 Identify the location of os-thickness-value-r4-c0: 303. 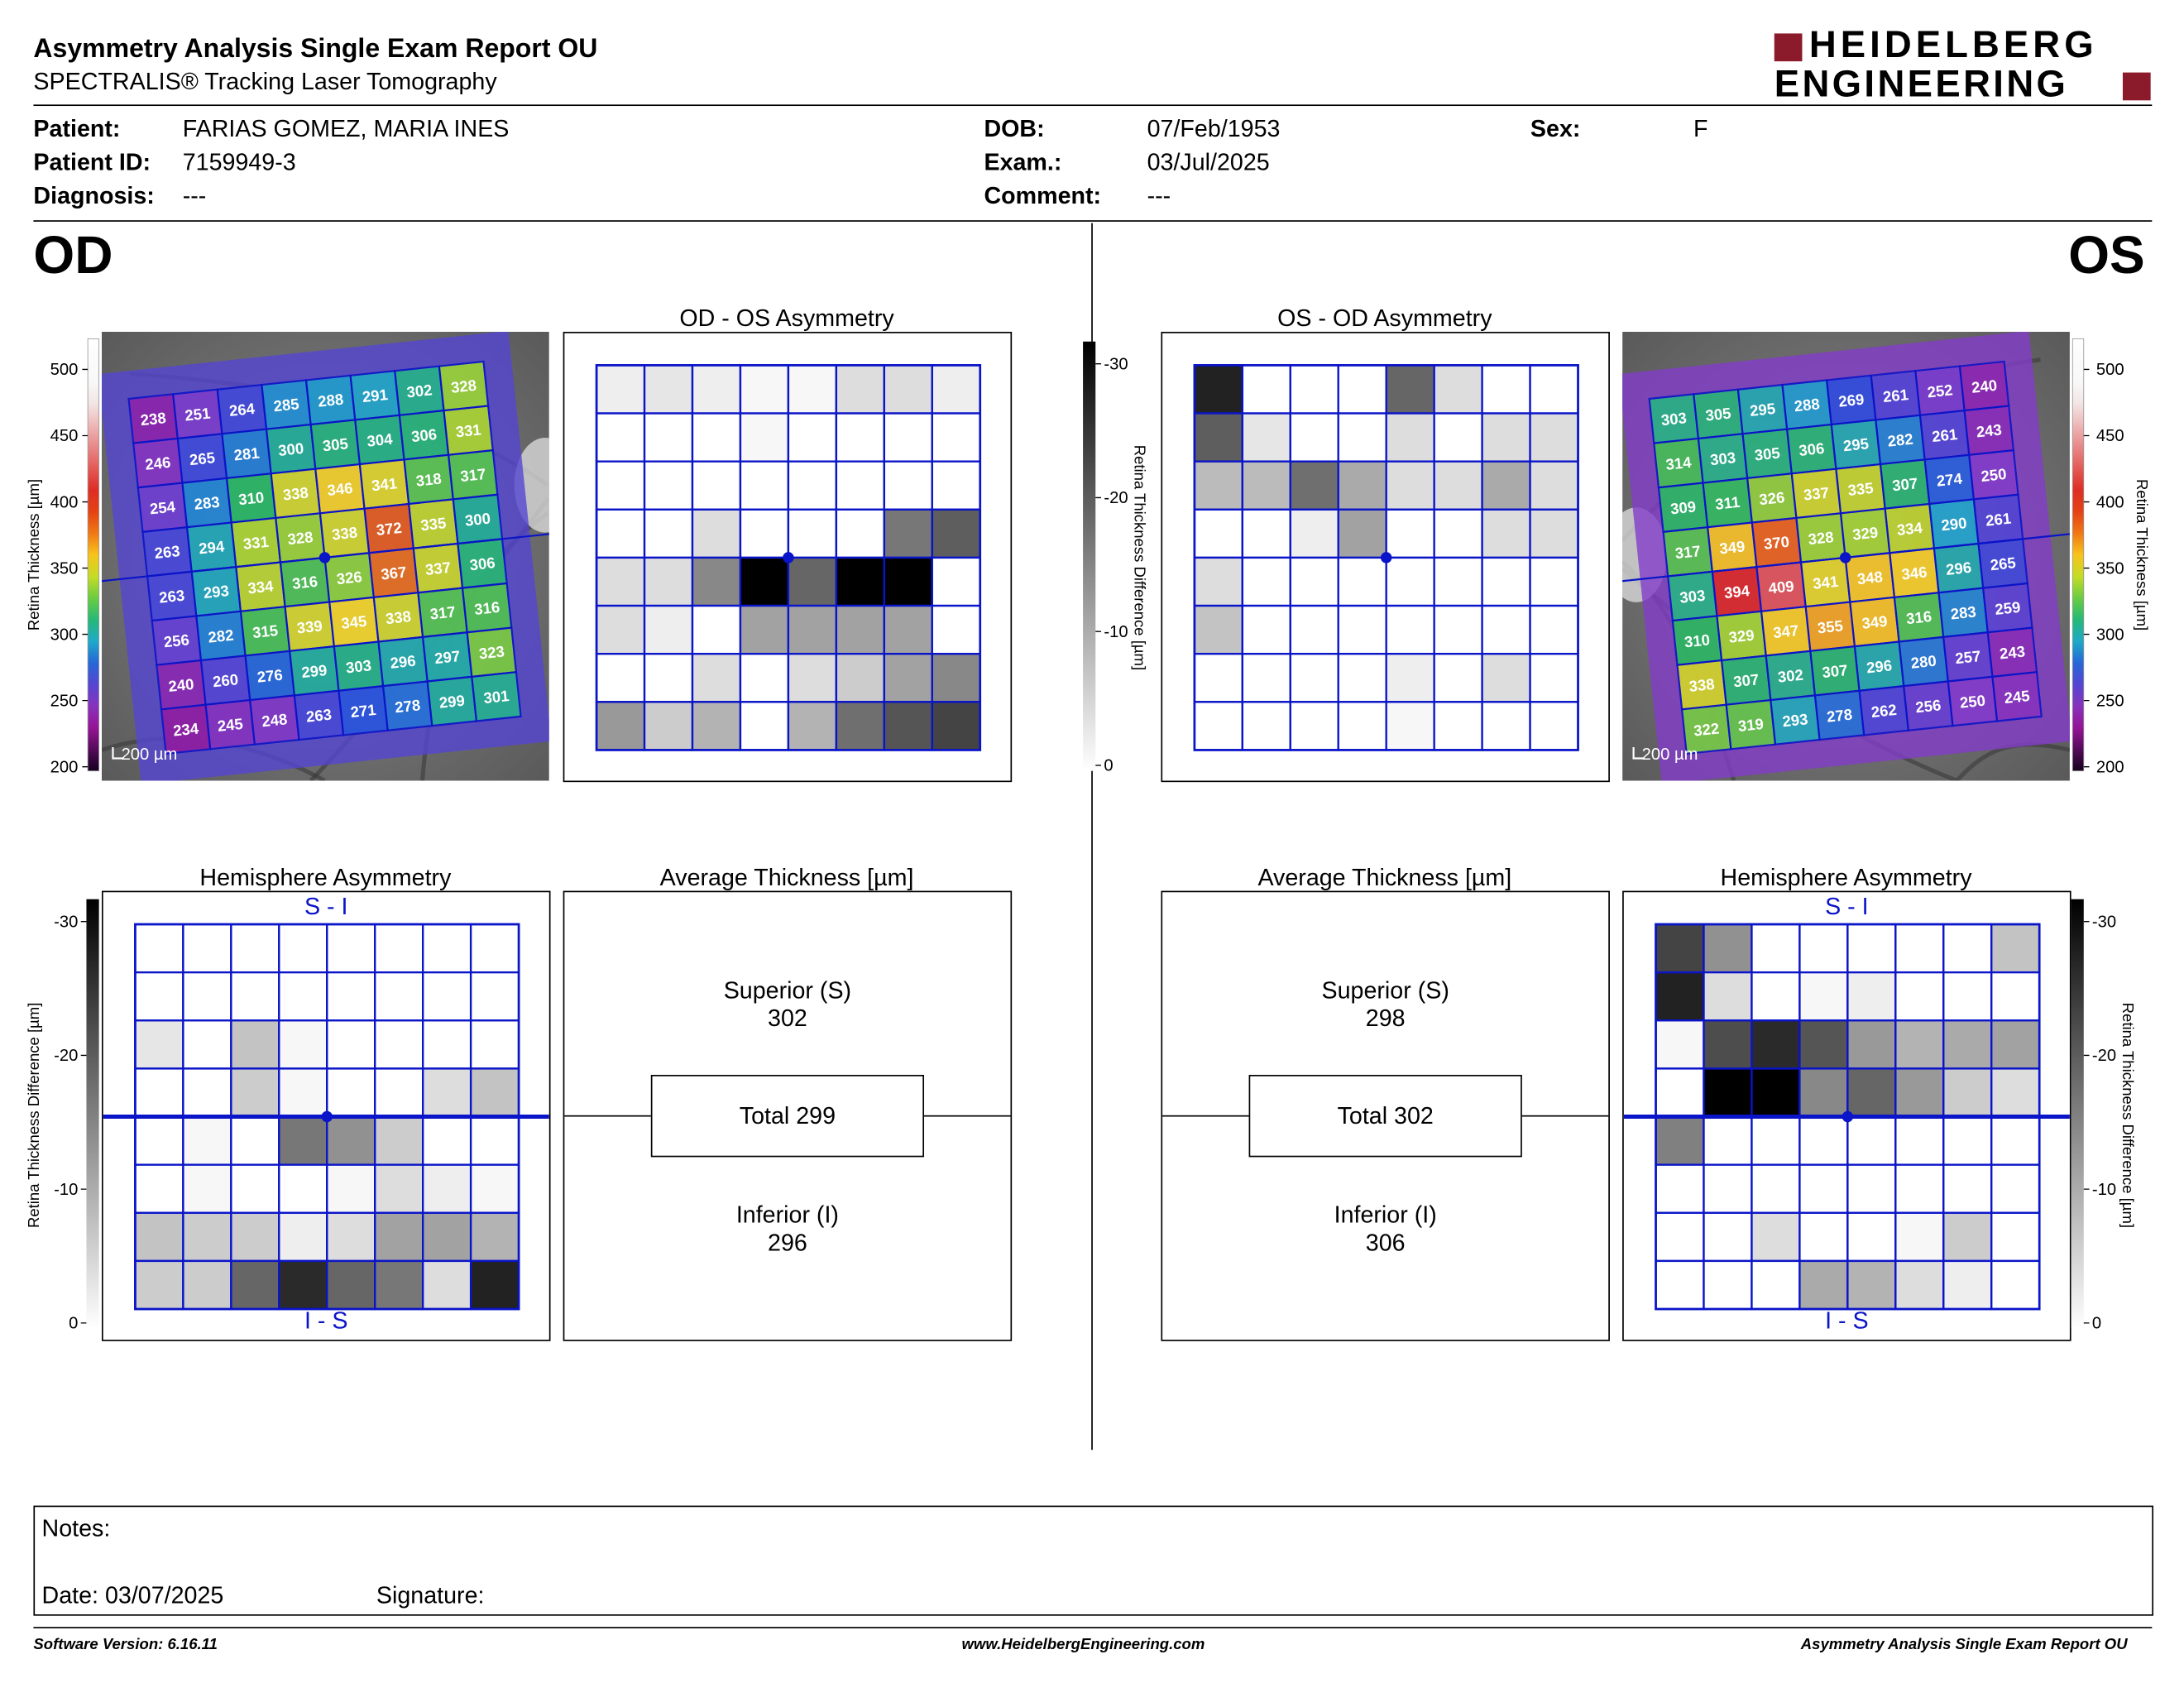
(1692, 597).